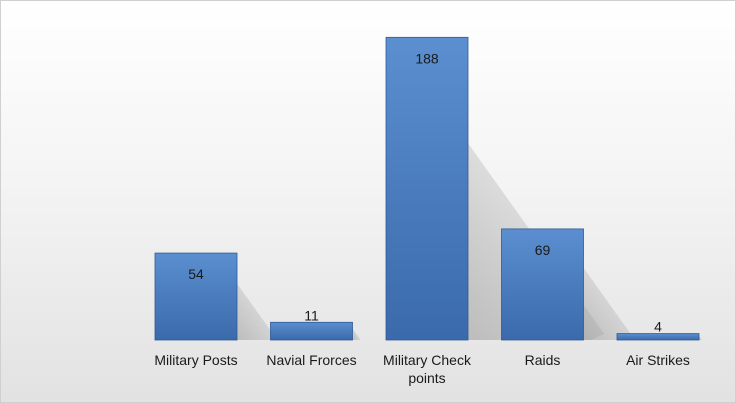 This screenshot has width=736, height=403. What do you see at coordinates (543, 250) in the screenshot?
I see `value-label-raids: 69` at bounding box center [543, 250].